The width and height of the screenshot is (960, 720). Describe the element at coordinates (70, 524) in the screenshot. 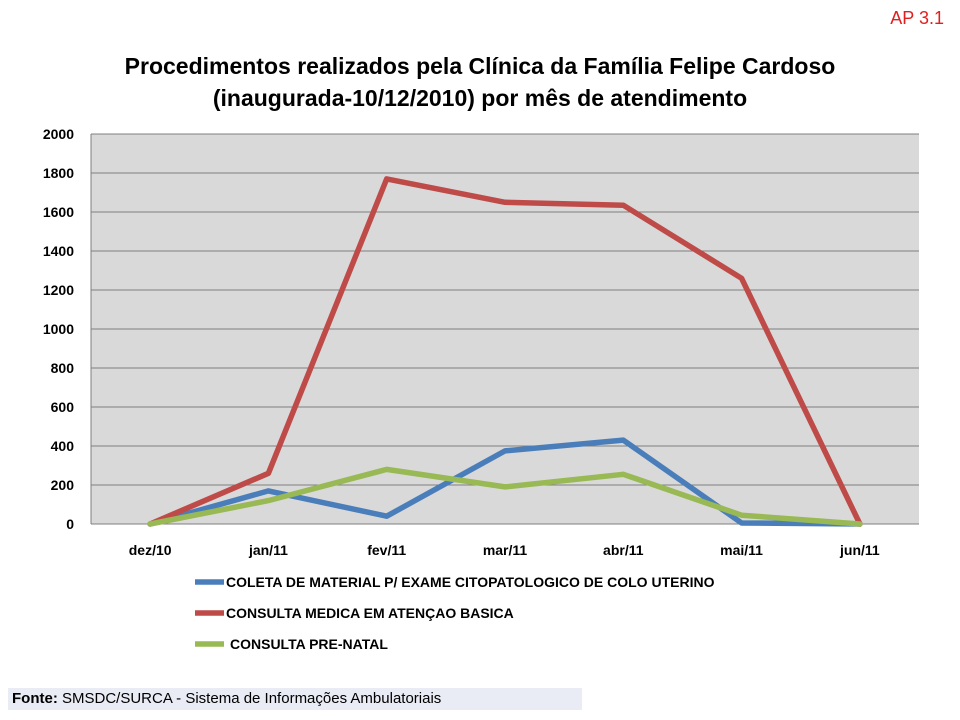

I see `y-tick-label: 0` at that location.